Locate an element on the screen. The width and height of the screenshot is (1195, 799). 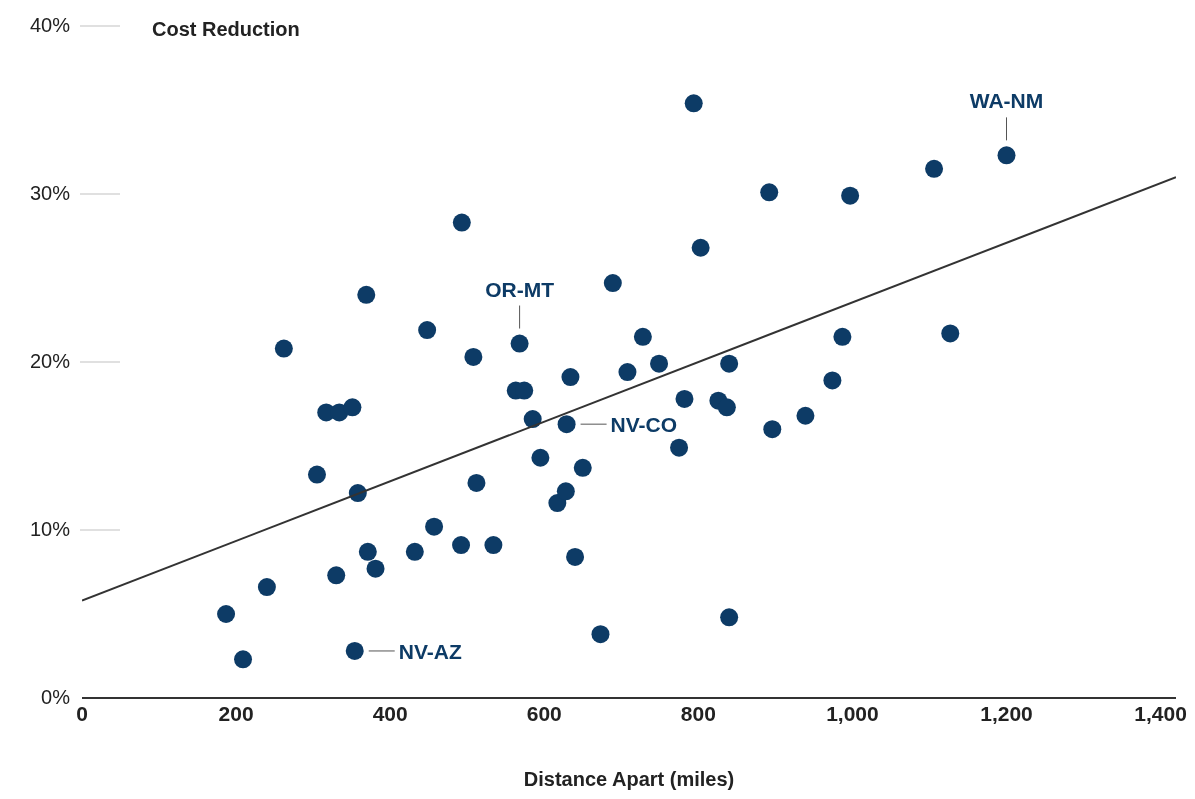
y-tick-label: 10% is located at coordinates (50, 529).